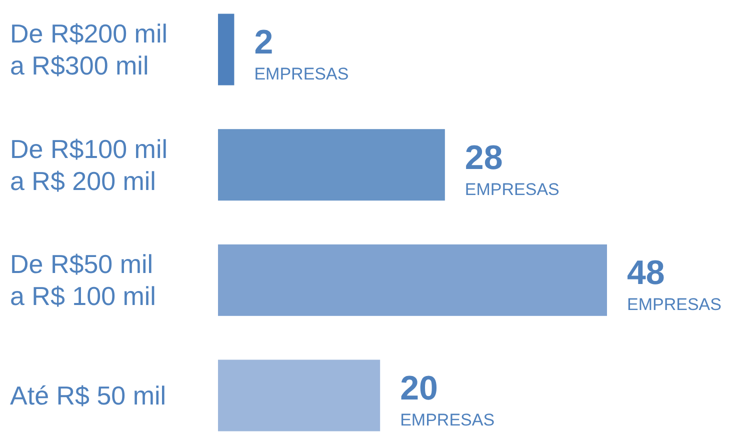 The image size is (731, 437). What do you see at coordinates (89, 49) in the screenshot?
I see `y-tick-label: De R$200 mil a R$300 mil` at bounding box center [89, 49].